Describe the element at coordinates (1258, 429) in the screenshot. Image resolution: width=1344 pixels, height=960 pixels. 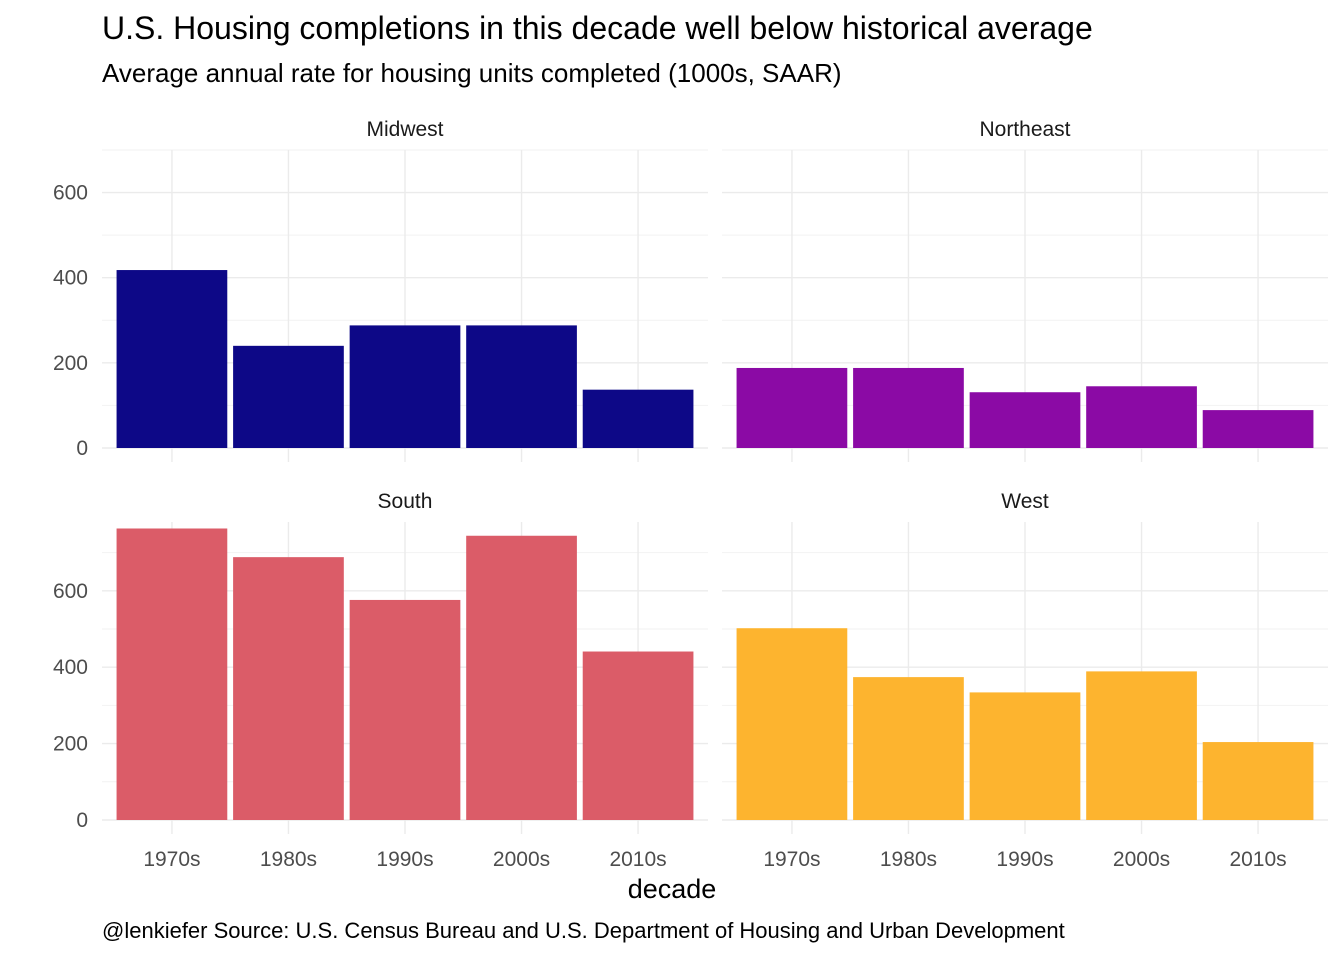
I see `bar-northeast-2010s` at that location.